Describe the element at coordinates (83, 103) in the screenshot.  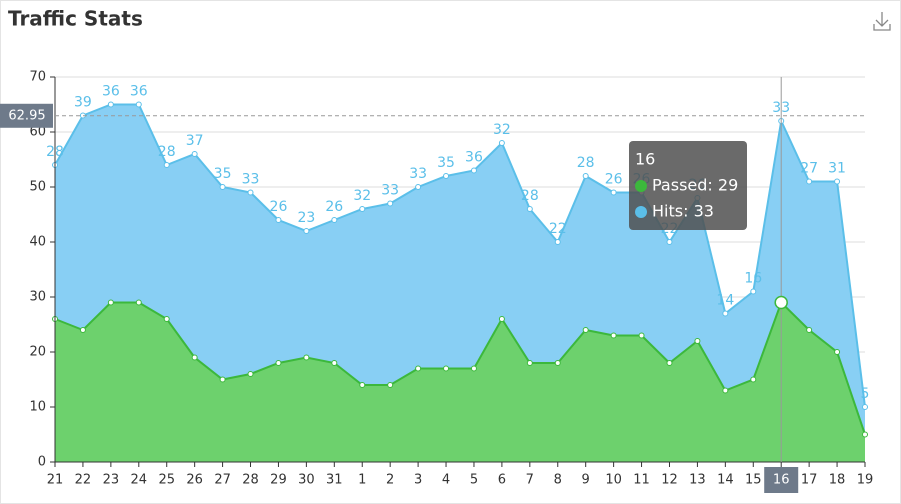
I see `data-label: 39` at that location.